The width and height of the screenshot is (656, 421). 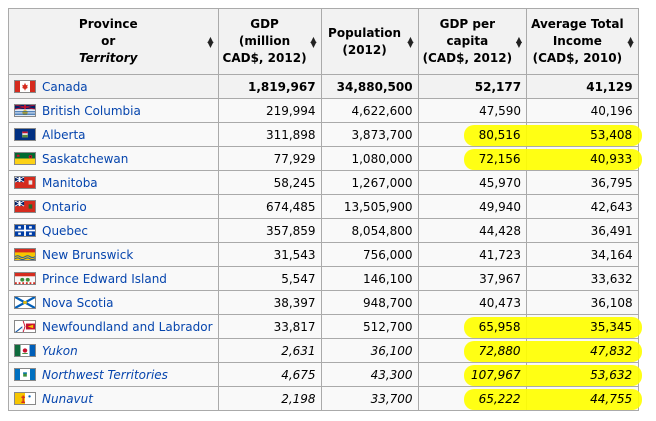 I want to click on population-cell: 8,054,800, so click(x=369, y=230).